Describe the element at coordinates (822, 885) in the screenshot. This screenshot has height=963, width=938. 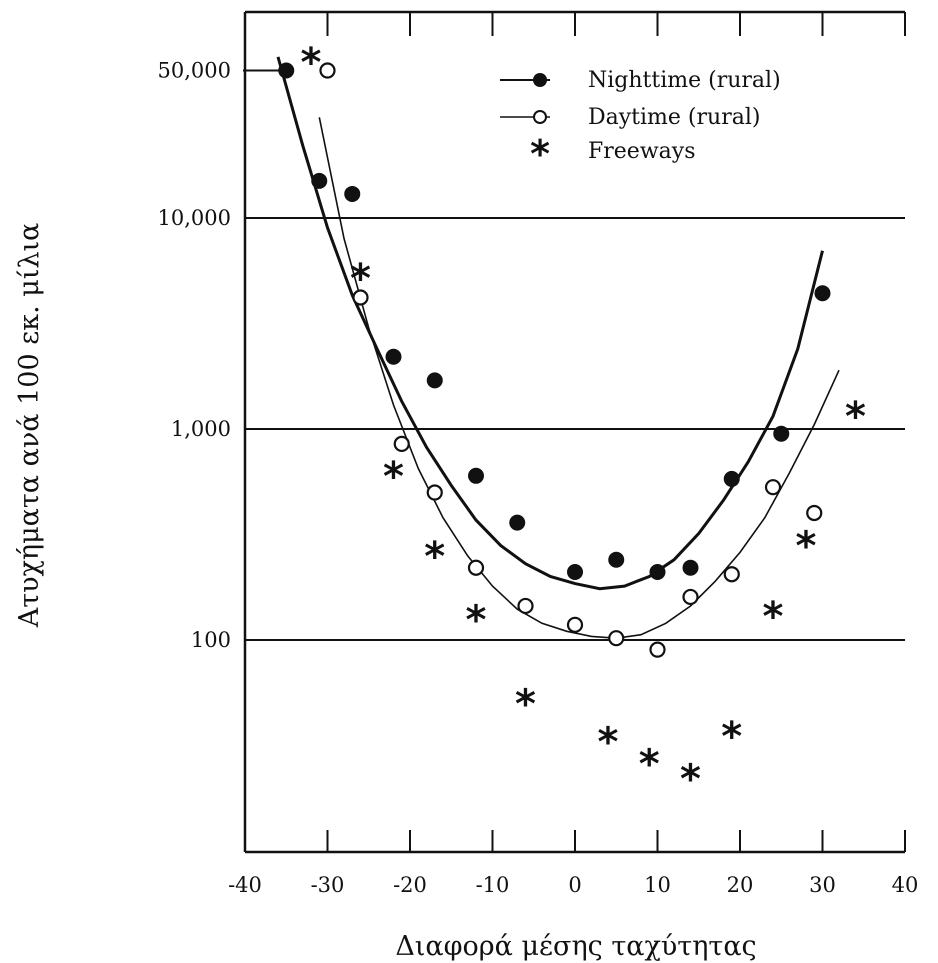
I see `x-tick-label: 30` at that location.